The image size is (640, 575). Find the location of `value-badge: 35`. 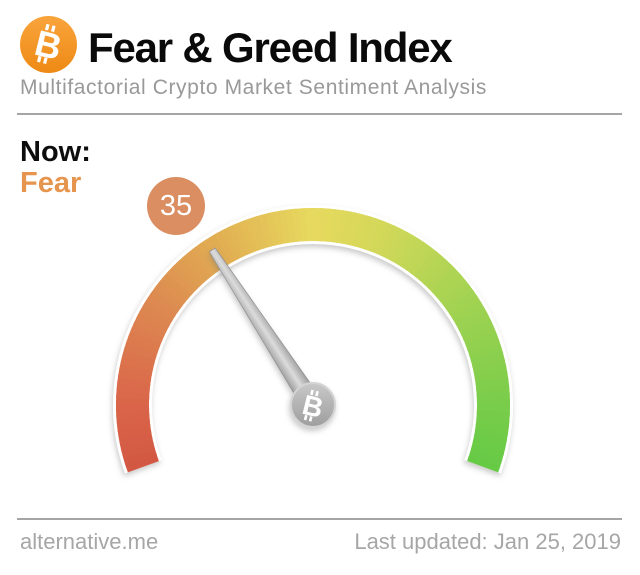

value-badge: 35 is located at coordinates (176, 206).